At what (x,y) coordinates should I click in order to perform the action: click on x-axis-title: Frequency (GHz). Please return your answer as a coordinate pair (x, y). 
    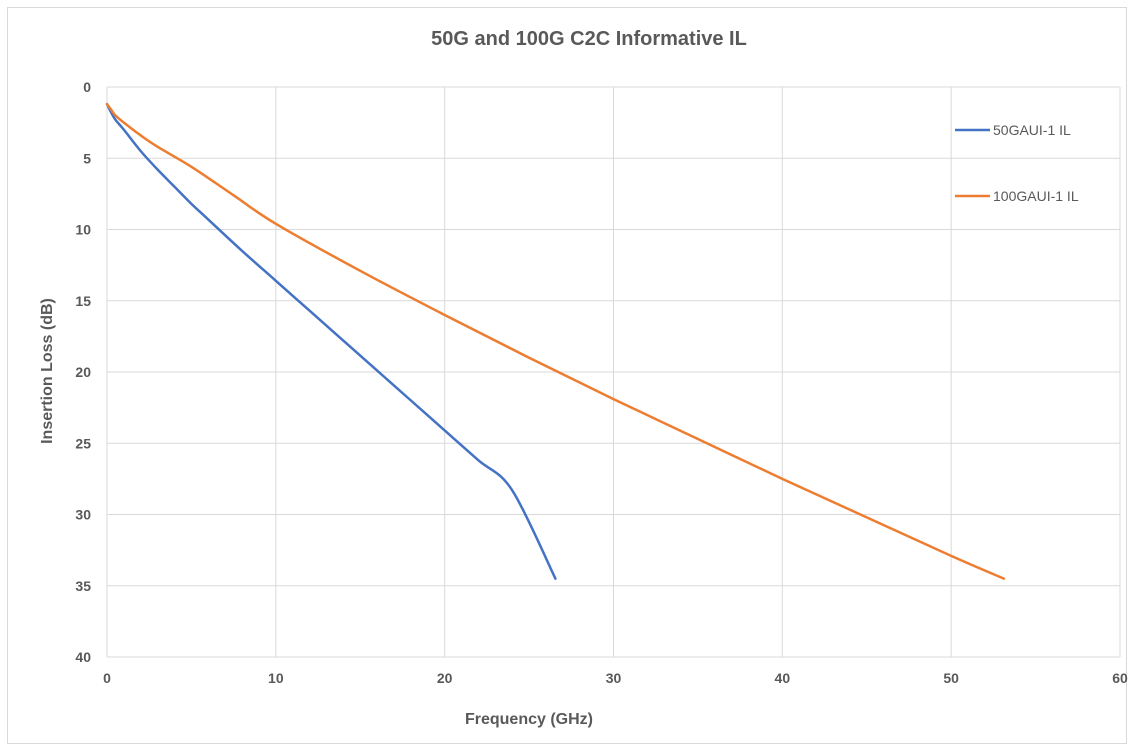
    Looking at the image, I should click on (529, 719).